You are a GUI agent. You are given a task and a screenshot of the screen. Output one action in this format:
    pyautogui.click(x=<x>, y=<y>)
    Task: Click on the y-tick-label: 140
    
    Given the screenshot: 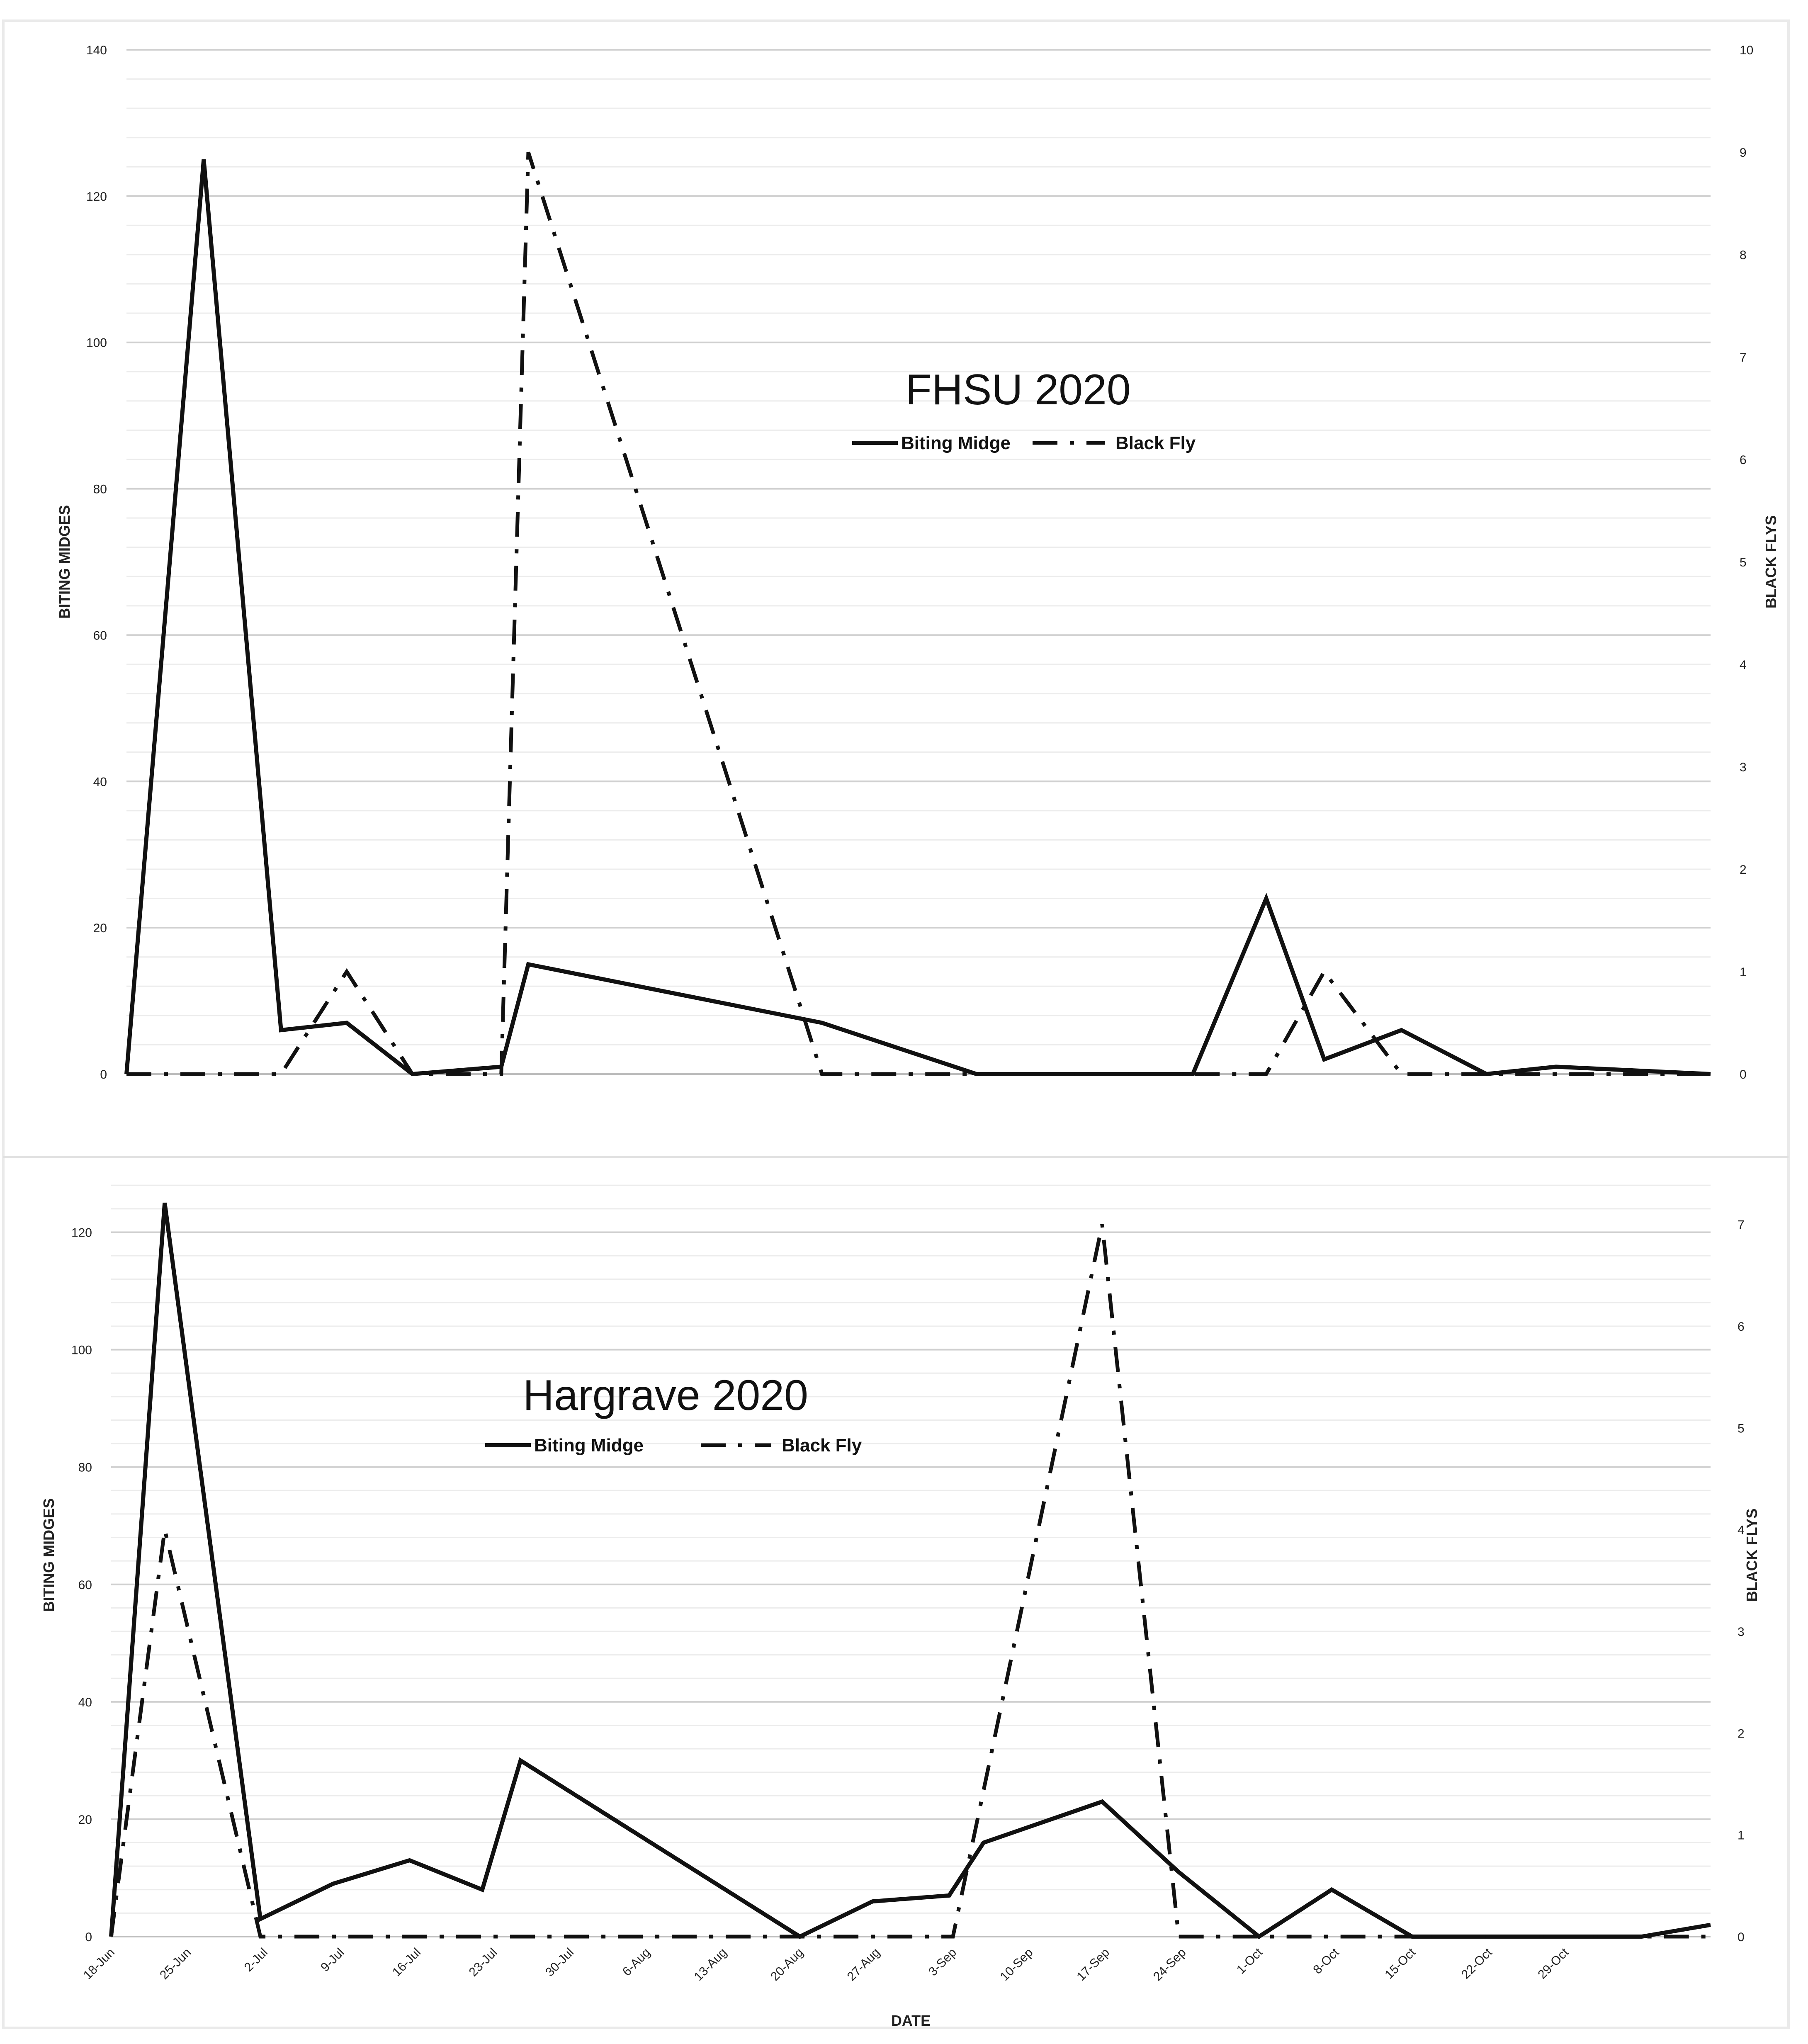 What is the action you would take?
    pyautogui.click(x=96, y=50)
    